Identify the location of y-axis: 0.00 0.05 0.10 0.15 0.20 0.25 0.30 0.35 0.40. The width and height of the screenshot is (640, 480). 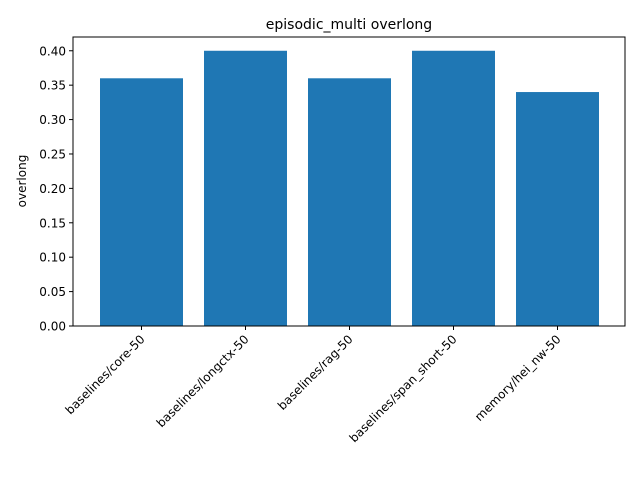
(56, 189).